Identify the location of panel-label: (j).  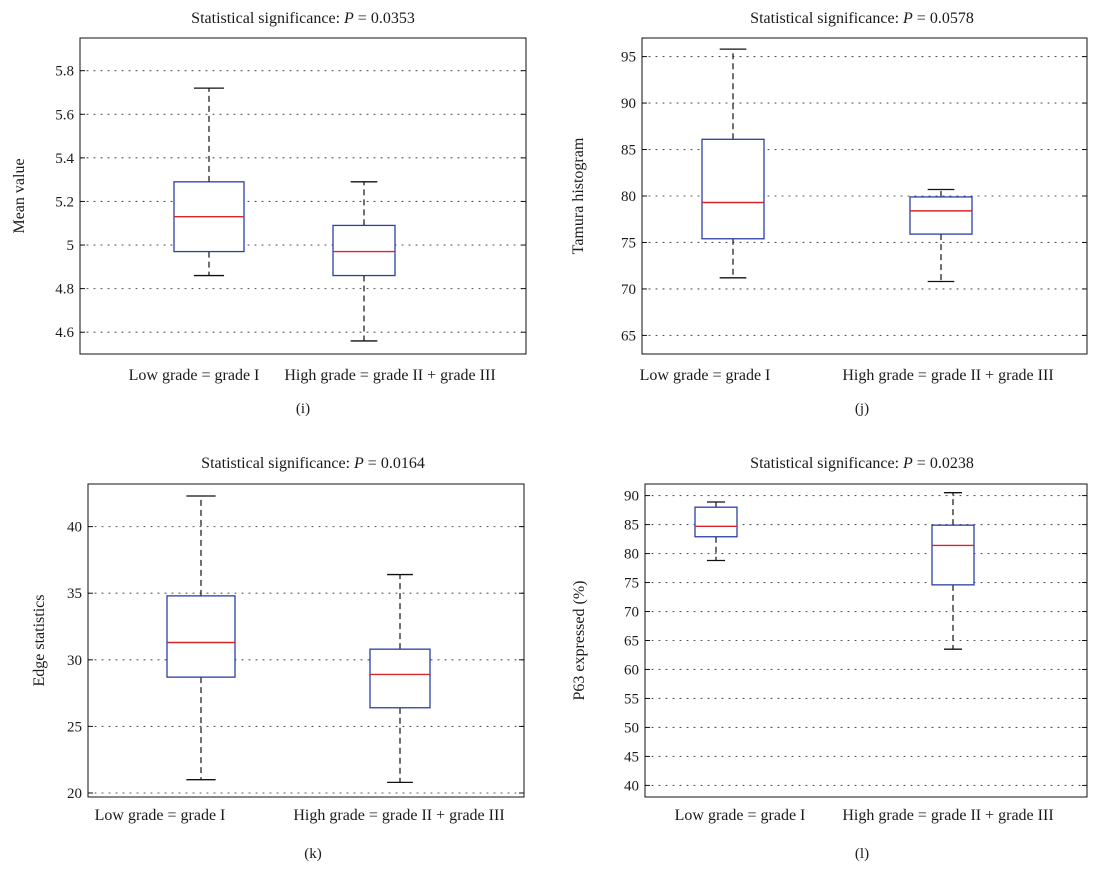
(862, 409).